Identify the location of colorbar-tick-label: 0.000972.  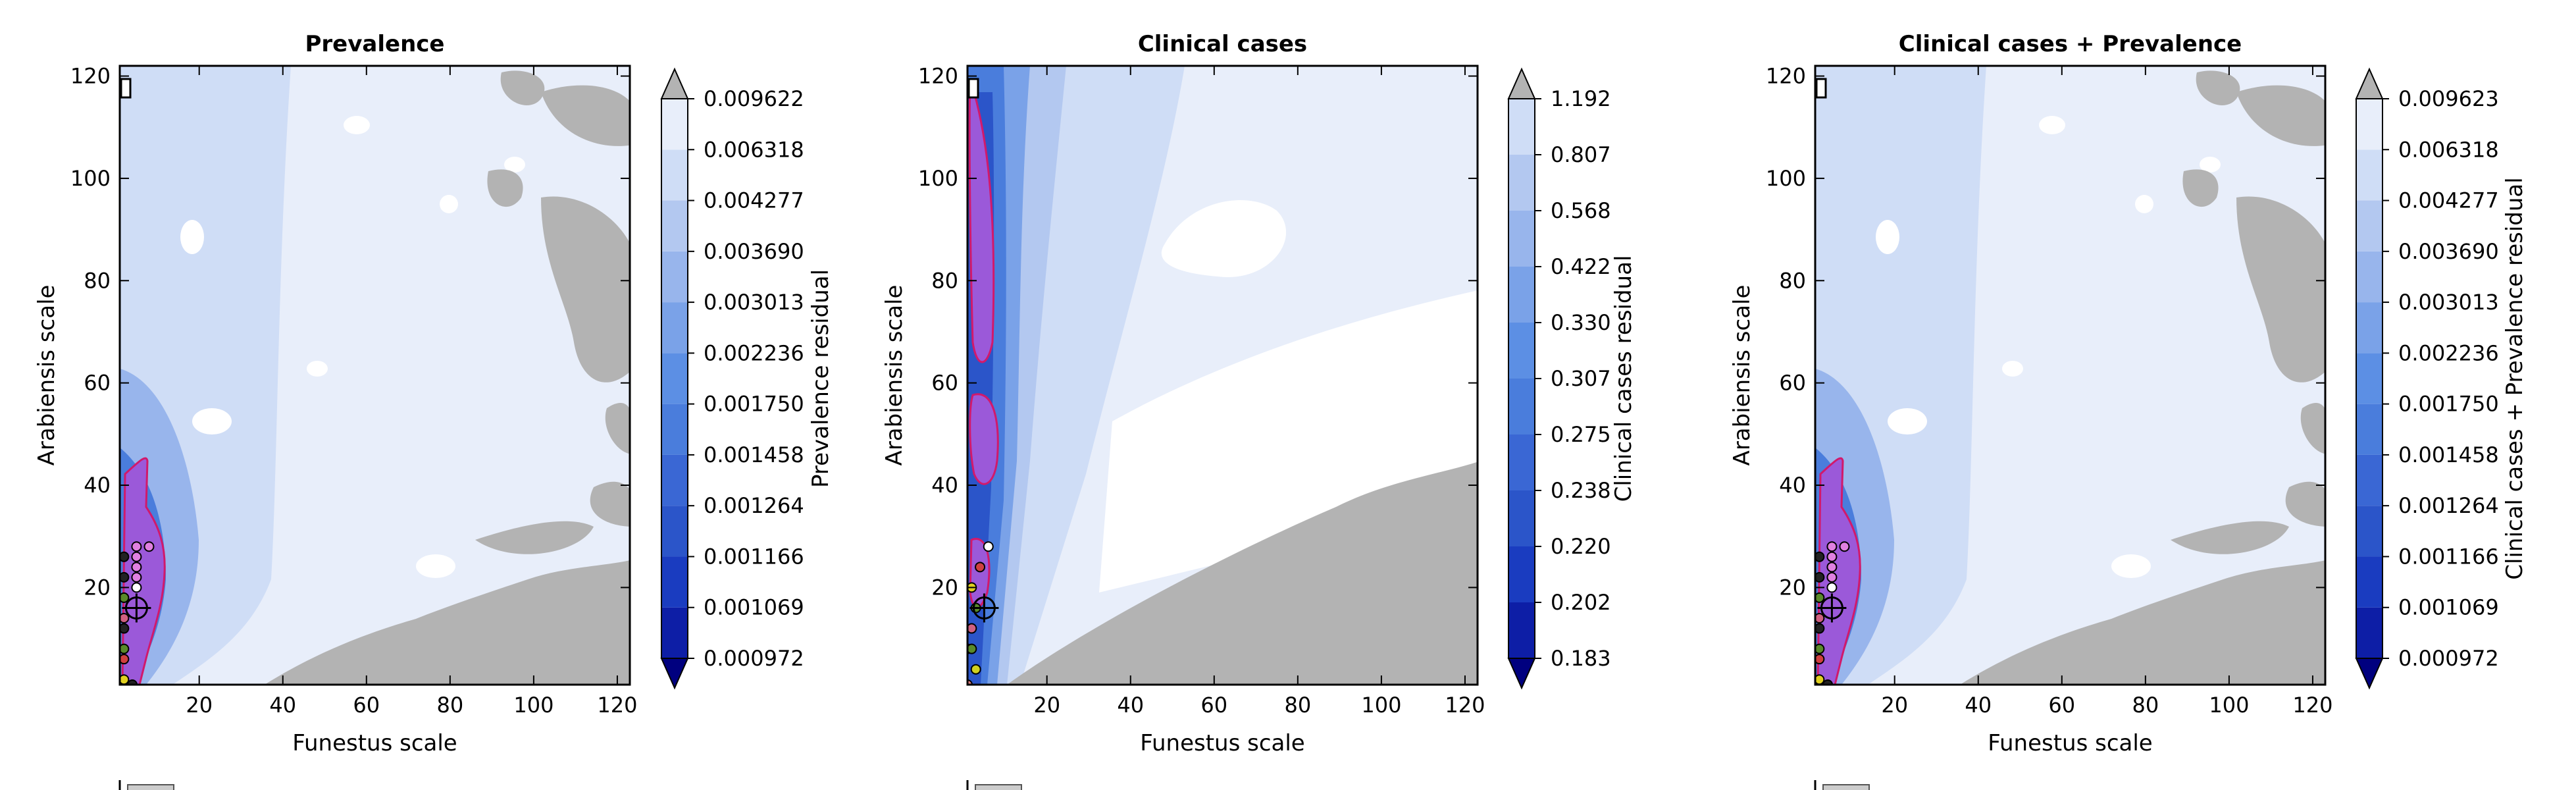
(2448, 659).